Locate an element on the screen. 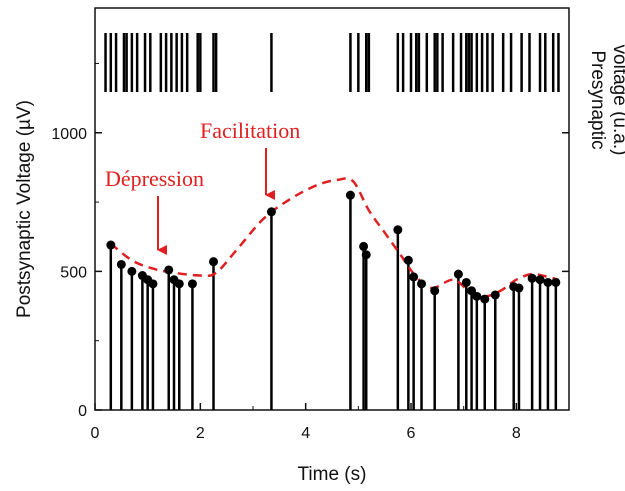 This screenshot has width=625, height=491. x-tick-label-3: 6 is located at coordinates (411, 433).